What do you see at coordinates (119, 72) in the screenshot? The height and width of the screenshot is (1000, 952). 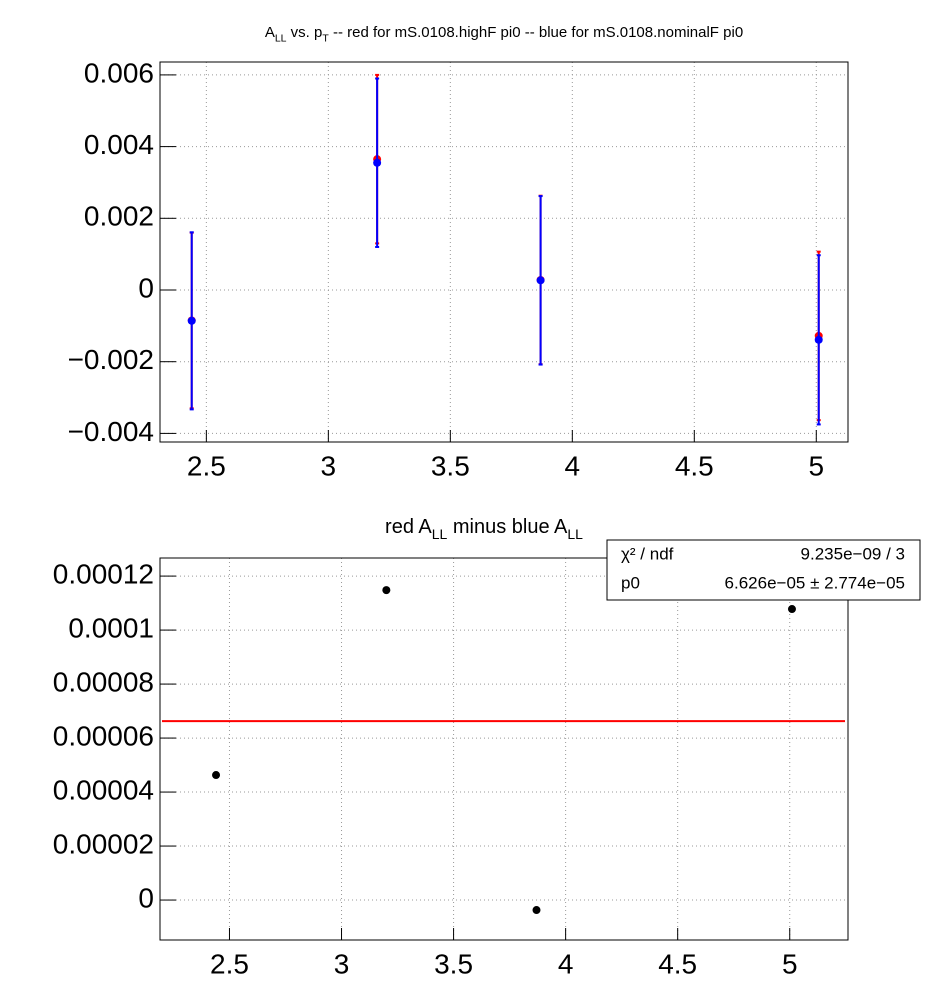 I see `y-tick-label: 0.006` at bounding box center [119, 72].